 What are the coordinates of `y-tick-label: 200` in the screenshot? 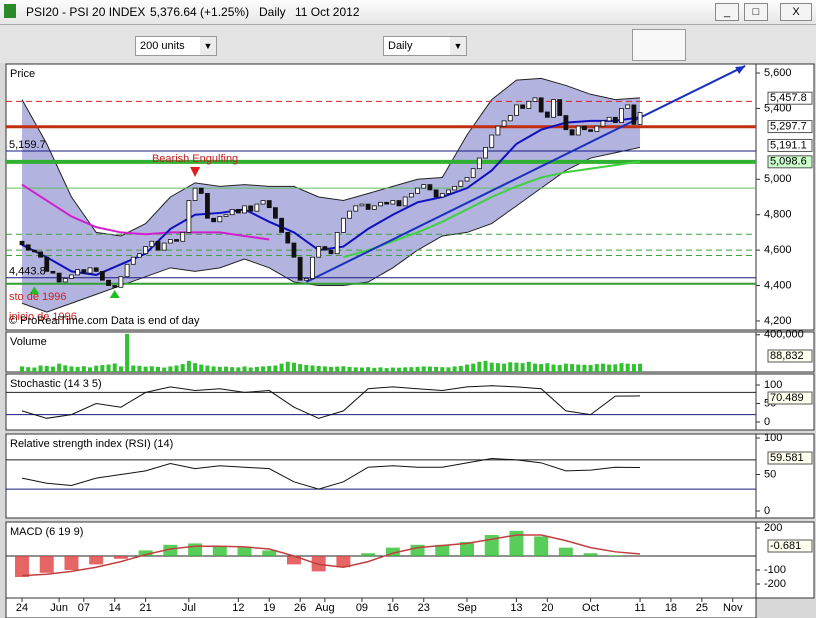 It's located at (773, 528).